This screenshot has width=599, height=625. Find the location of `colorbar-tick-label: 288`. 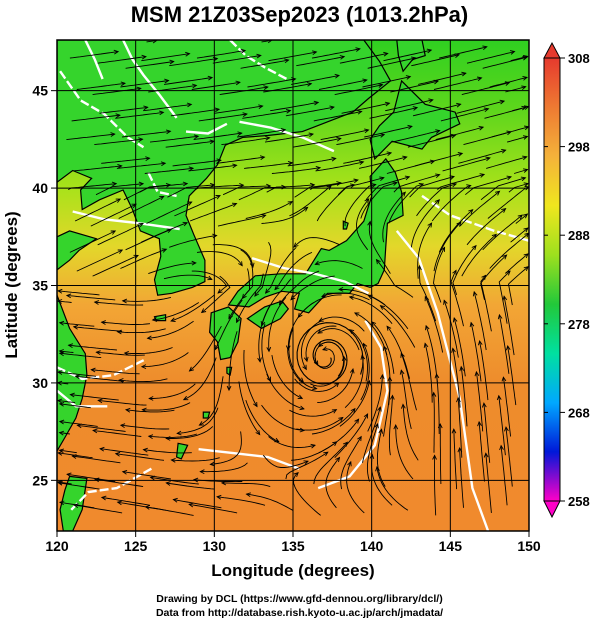

colorbar-tick-label: 288 is located at coordinates (579, 235).